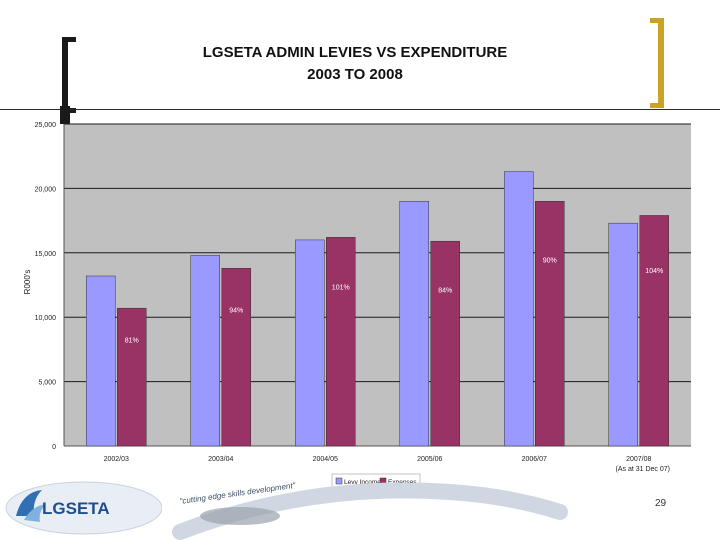  What do you see at coordinates (661, 503) in the screenshot?
I see `page-number: 29` at bounding box center [661, 503].